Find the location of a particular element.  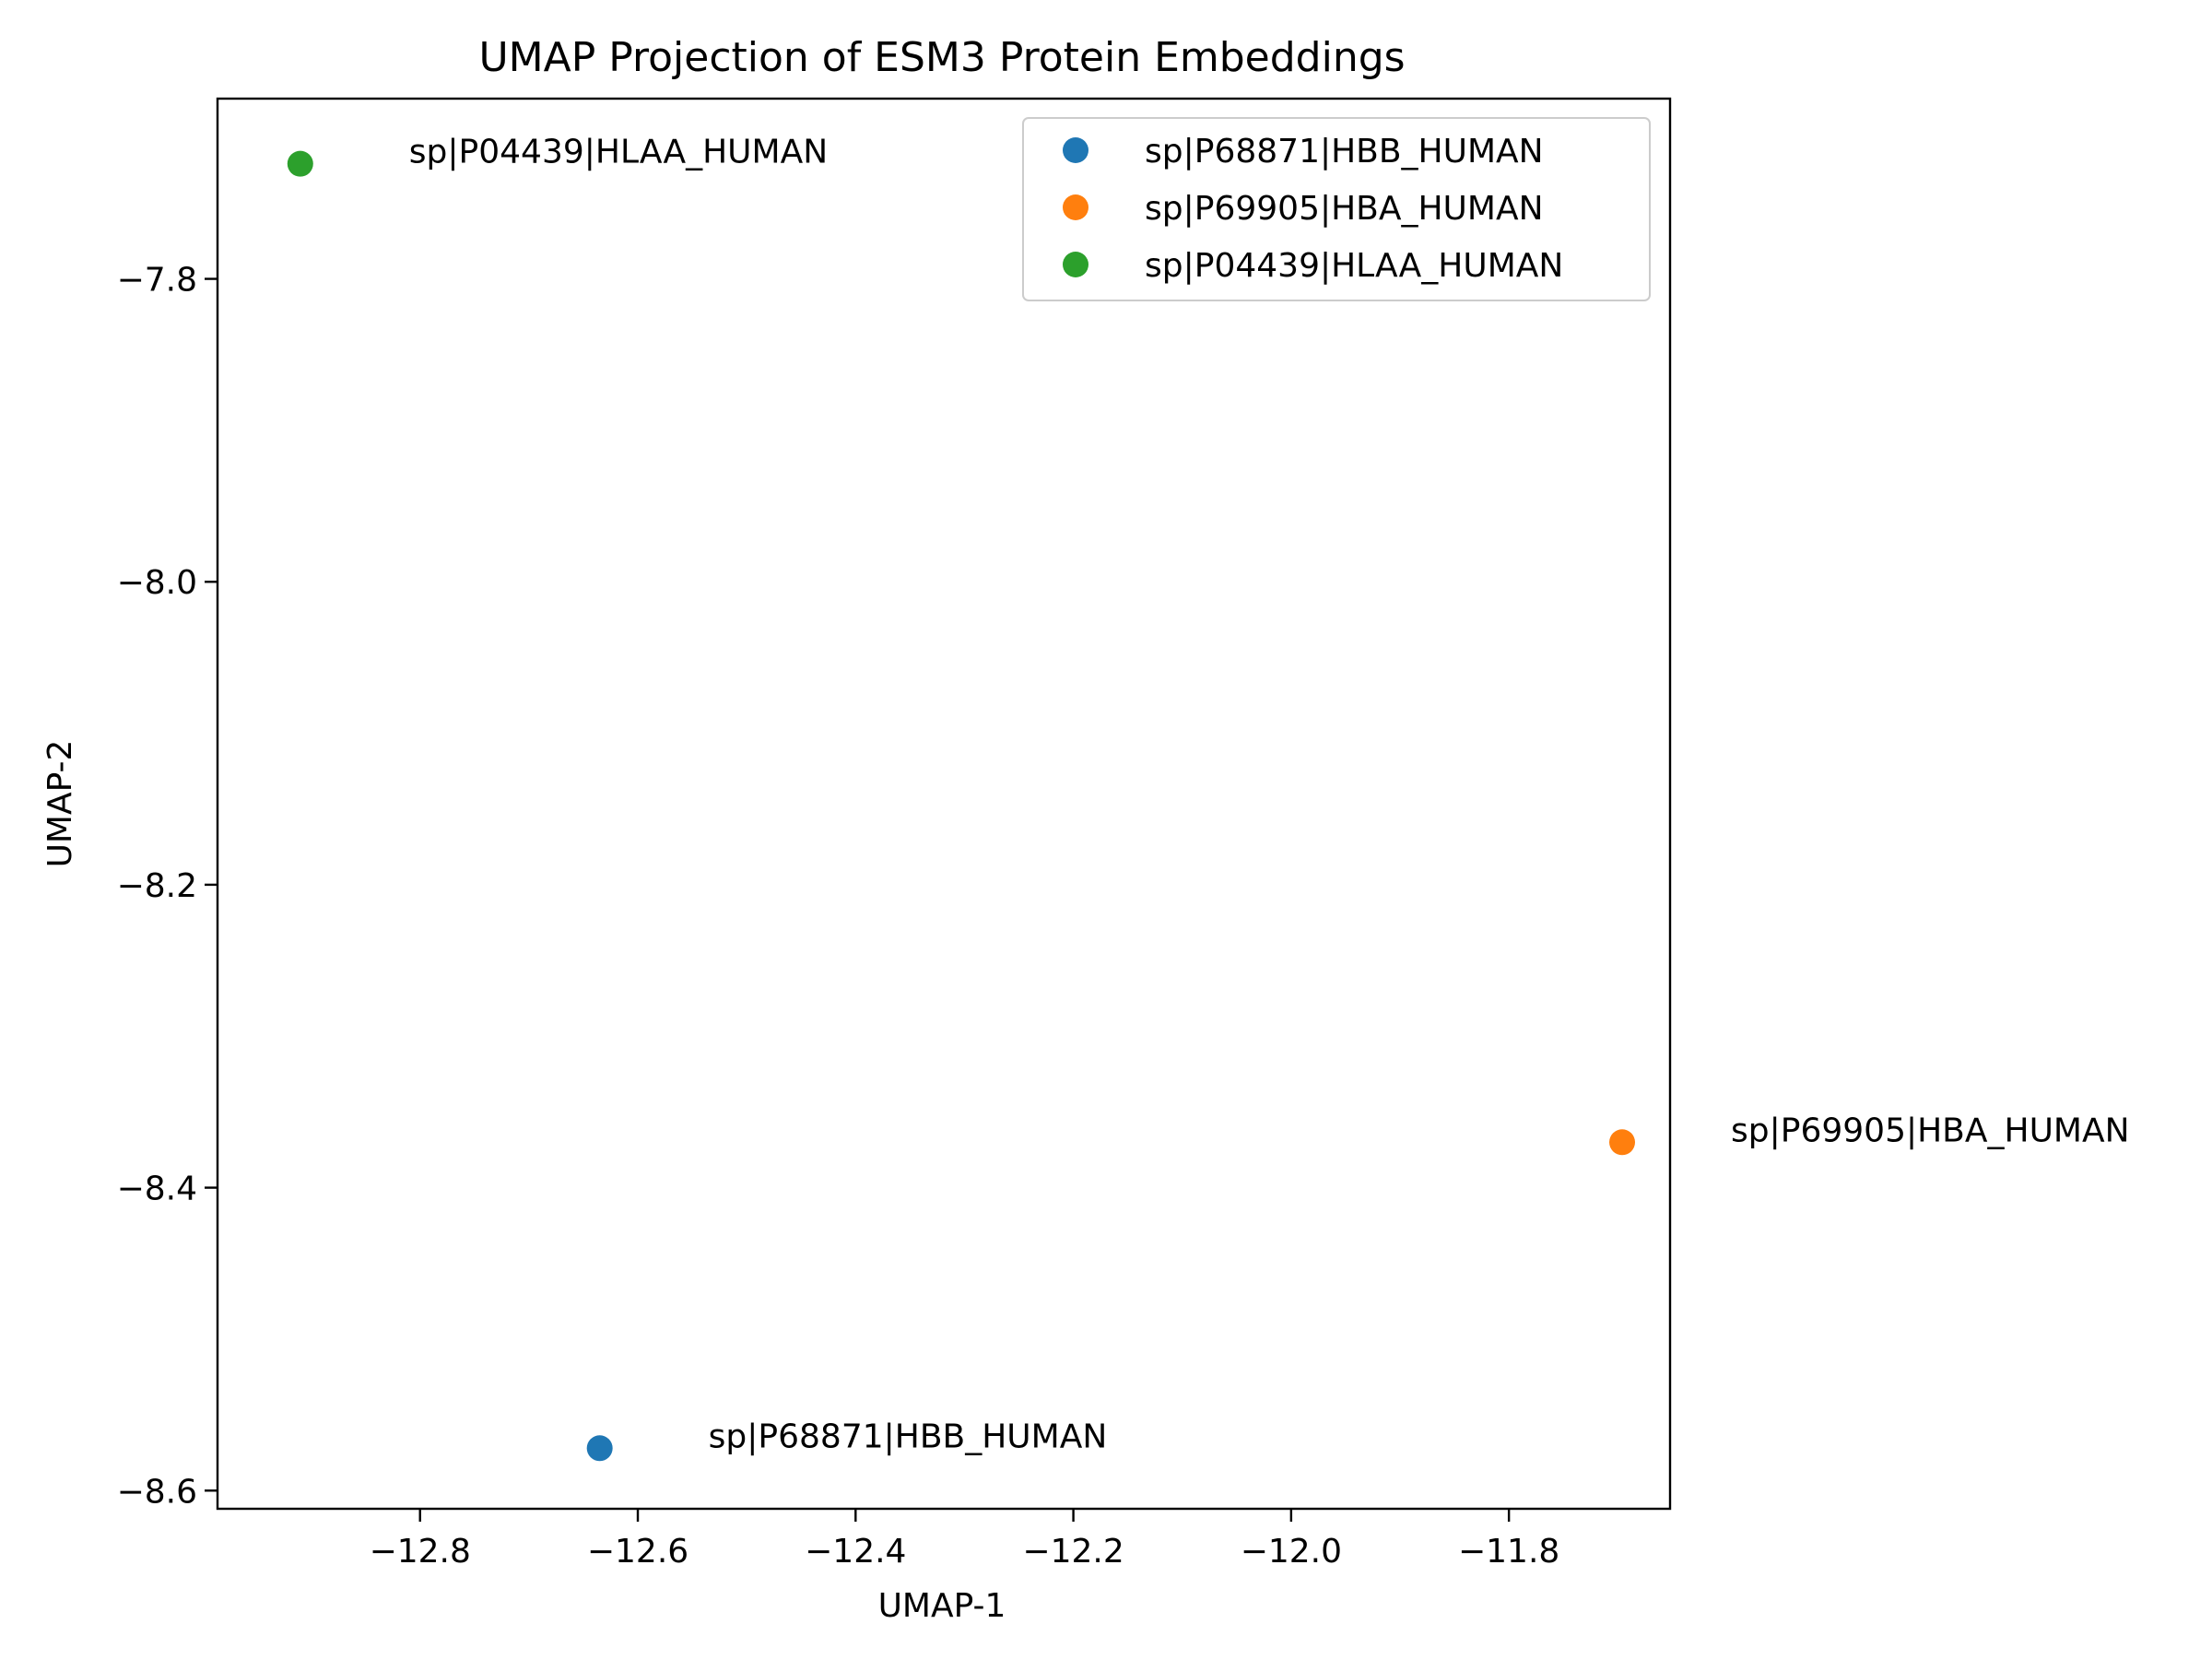

y-axis: −7.8 −8.0 −8.2 −8.4 −8.6 is located at coordinates (167, 886).